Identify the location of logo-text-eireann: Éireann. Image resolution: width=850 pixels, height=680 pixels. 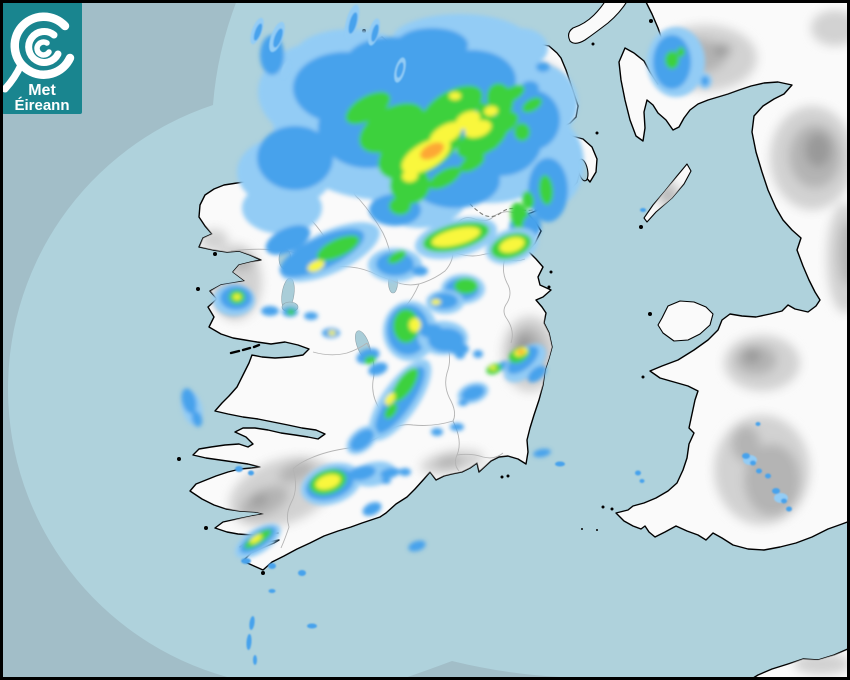
(41, 105).